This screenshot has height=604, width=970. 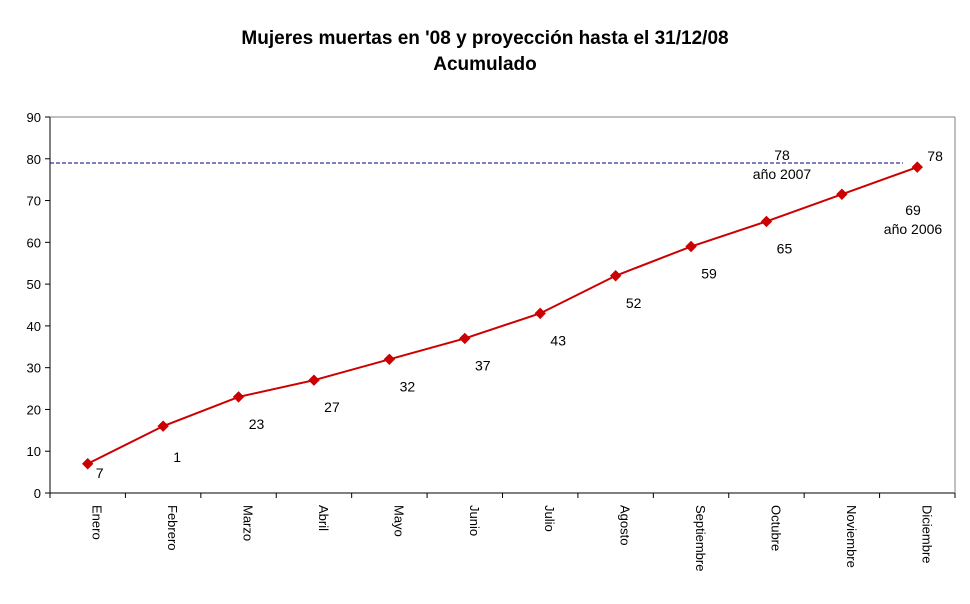 What do you see at coordinates (97, 522) in the screenshot?
I see `x-tick-label: Enero` at bounding box center [97, 522].